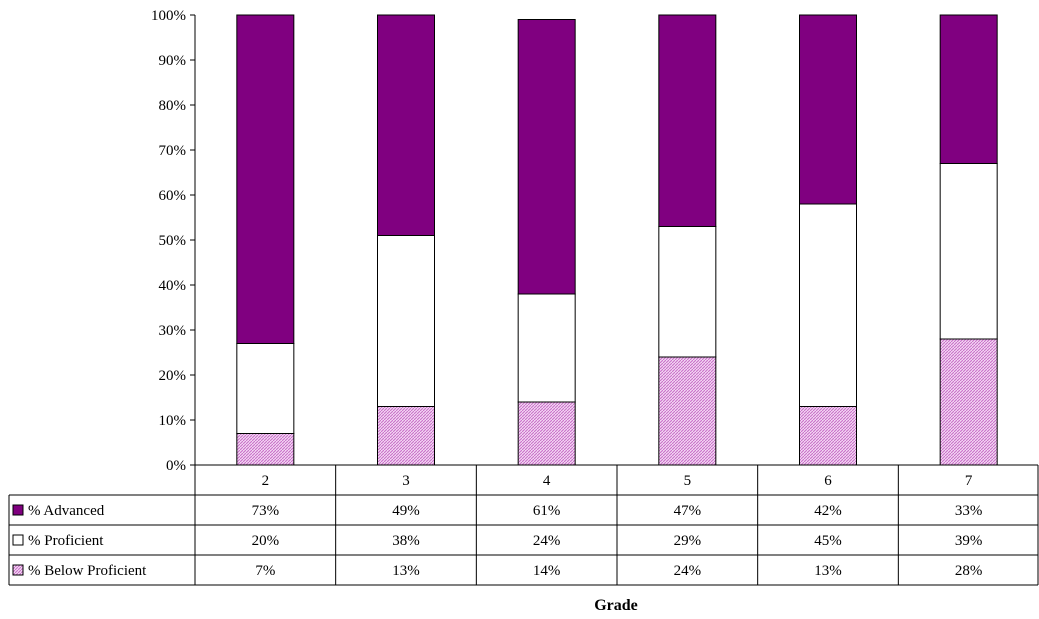  Describe the element at coordinates (173, 151) in the screenshot. I see `y-tick-label: 70%` at that location.